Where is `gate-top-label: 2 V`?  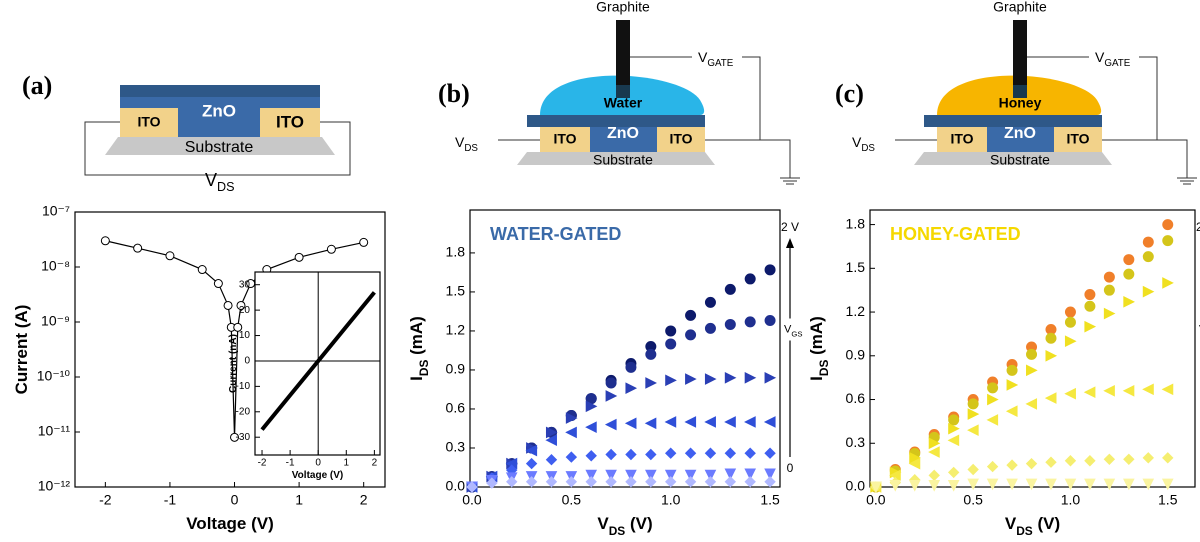
gate-top-label: 2 V is located at coordinates (1198, 227).